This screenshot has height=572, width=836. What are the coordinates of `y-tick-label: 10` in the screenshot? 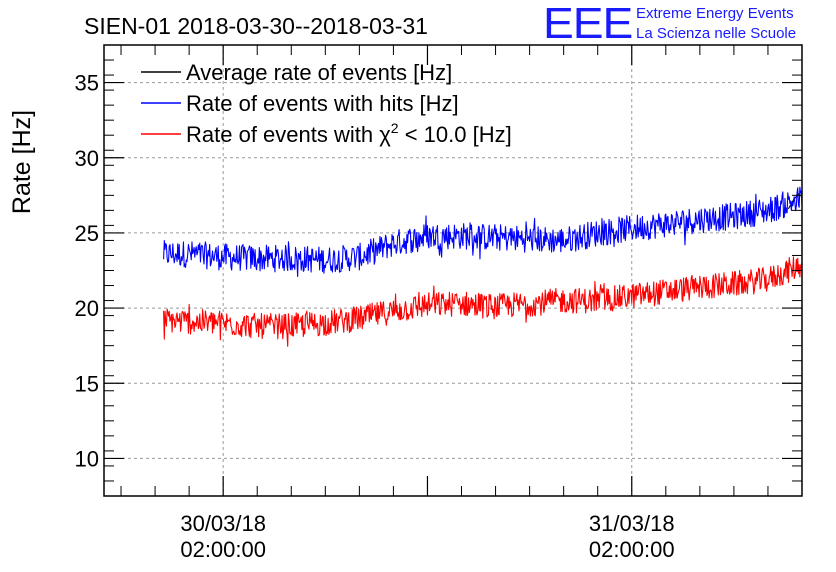 It's located at (87, 458).